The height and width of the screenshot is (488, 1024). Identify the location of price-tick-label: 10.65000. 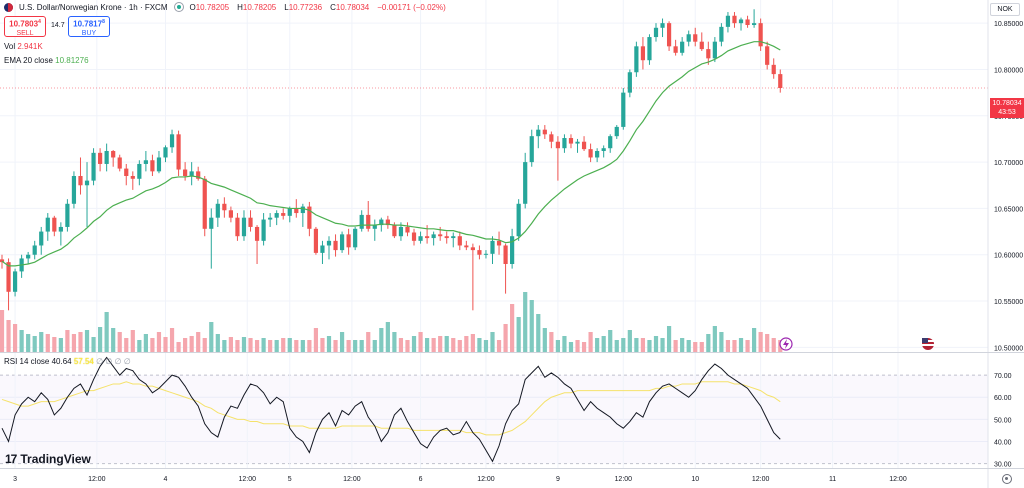
(1008, 209).